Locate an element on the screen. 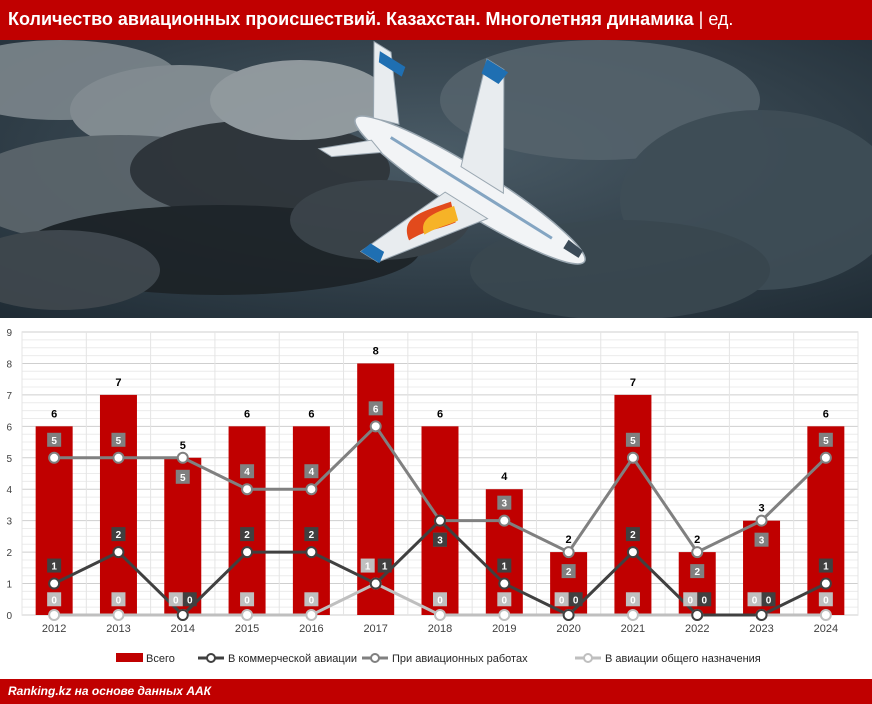 Image resolution: width=872 pixels, height=704 pixels. bar-value-label: 7 is located at coordinates (118, 383).